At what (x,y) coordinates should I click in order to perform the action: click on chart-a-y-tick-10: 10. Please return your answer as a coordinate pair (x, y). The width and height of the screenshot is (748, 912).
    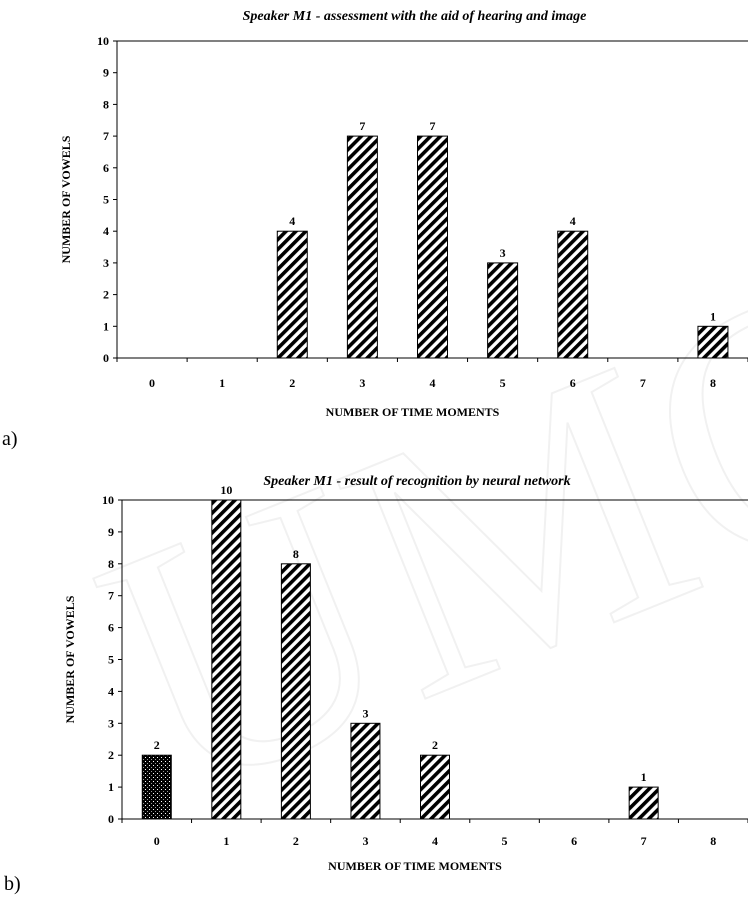
    Looking at the image, I should click on (103, 41).